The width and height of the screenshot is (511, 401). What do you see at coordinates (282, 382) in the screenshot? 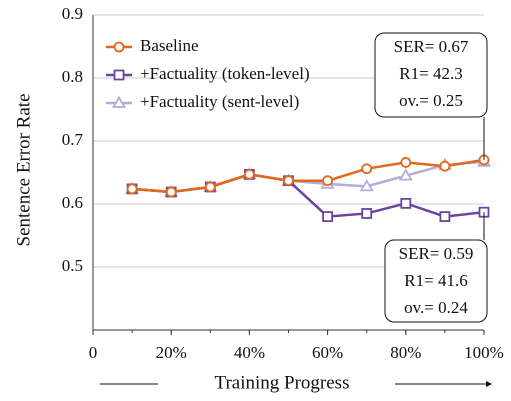
I see `x-axis-label: Training Progress` at bounding box center [282, 382].